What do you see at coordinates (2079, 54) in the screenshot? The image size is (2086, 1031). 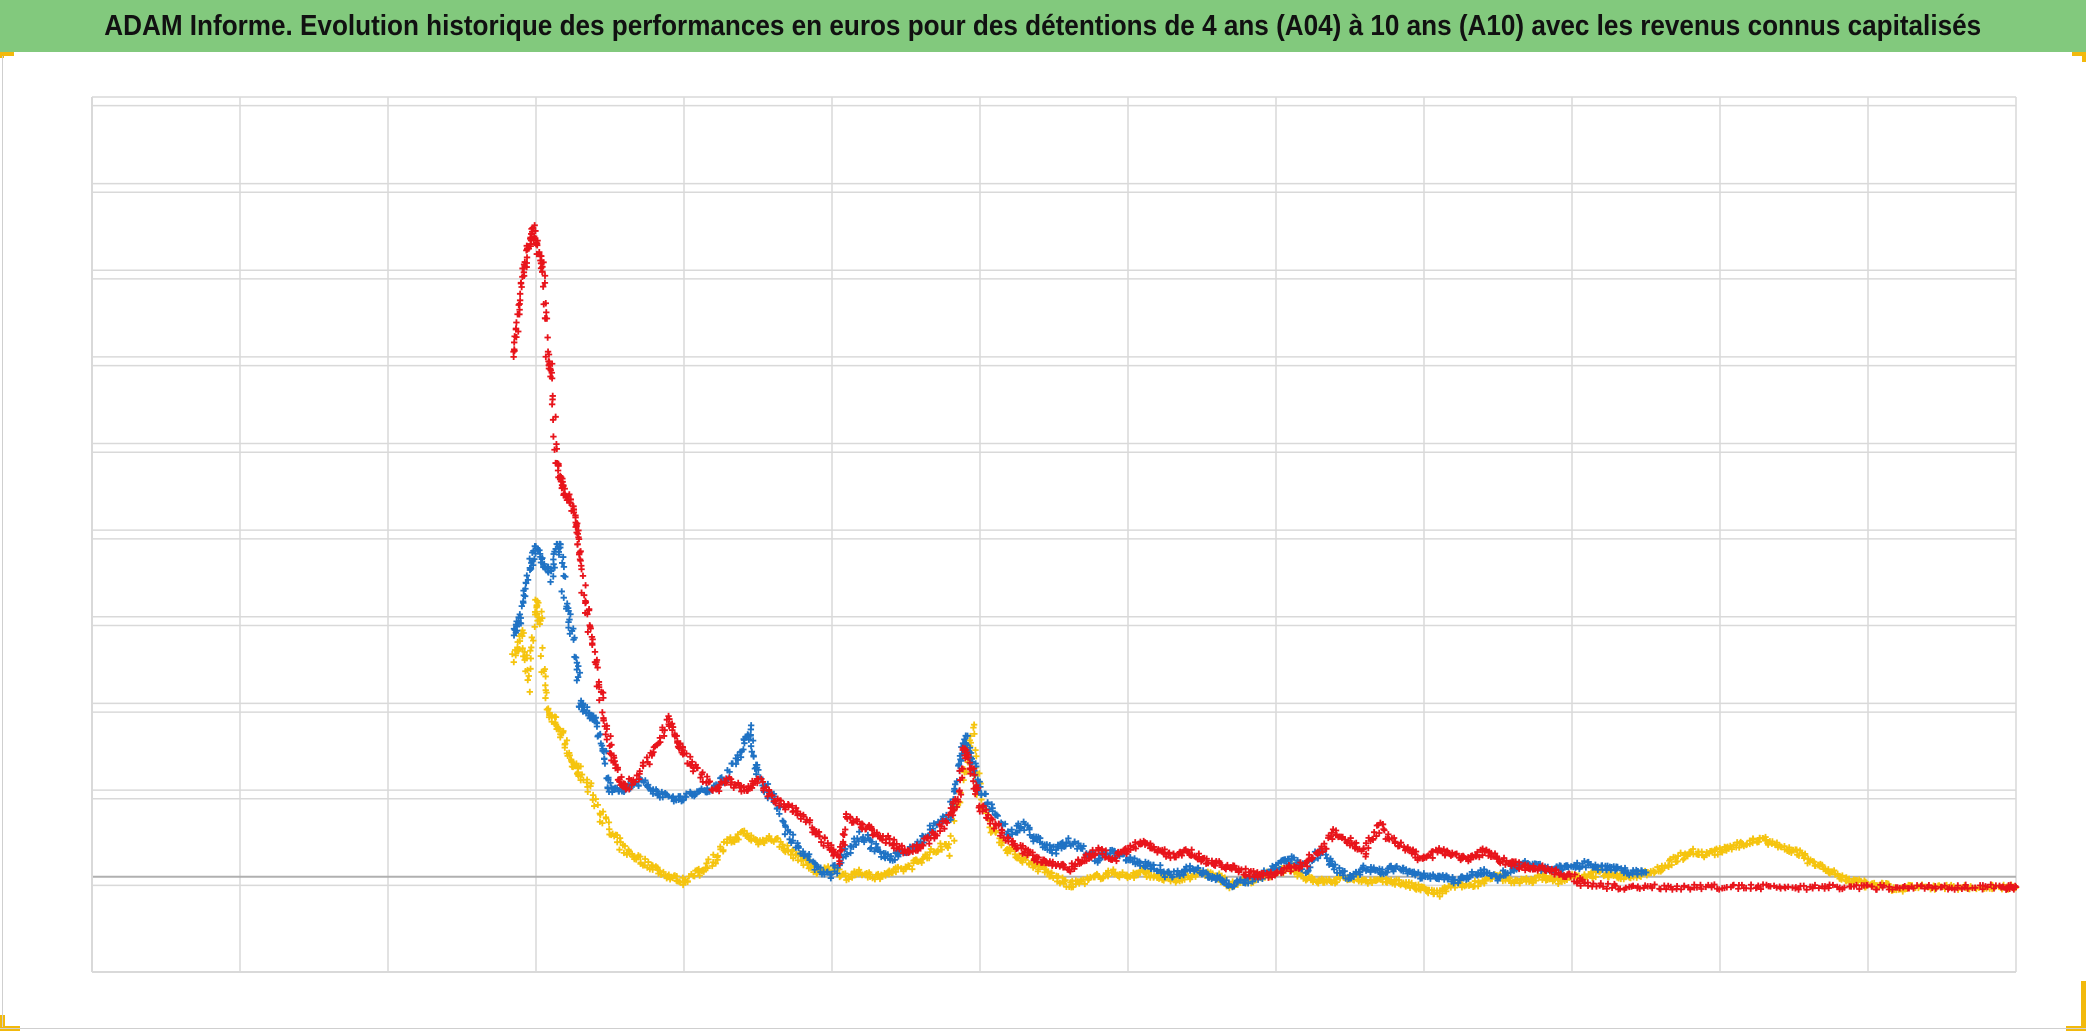 I see `corner-mark-top-right` at bounding box center [2079, 54].